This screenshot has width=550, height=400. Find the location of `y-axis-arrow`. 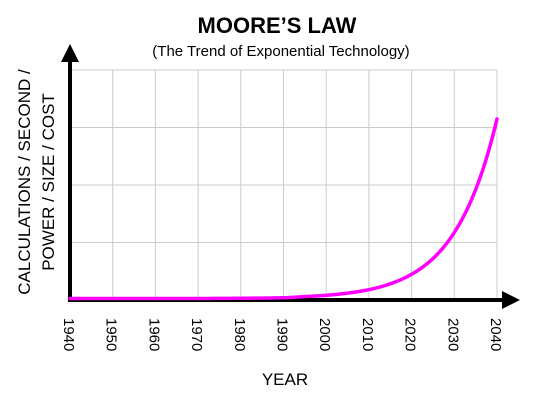

y-axis-arrow is located at coordinates (70, 53).